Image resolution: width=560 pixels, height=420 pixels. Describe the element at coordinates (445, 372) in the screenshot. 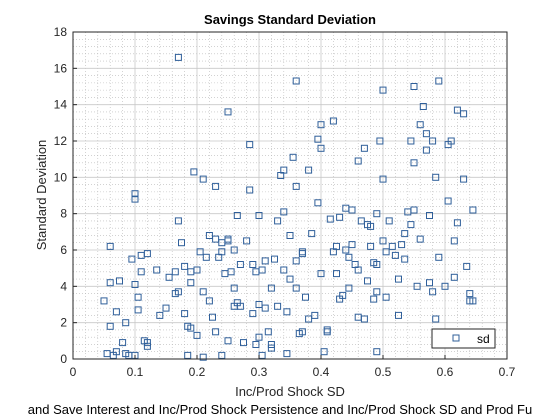

I see `x-tick-label: 0.6` at that location.